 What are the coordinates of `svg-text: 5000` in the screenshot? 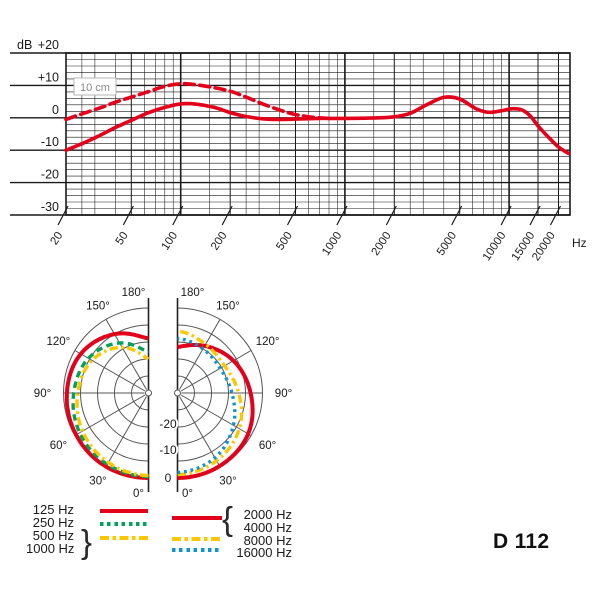 It's located at (447, 244).